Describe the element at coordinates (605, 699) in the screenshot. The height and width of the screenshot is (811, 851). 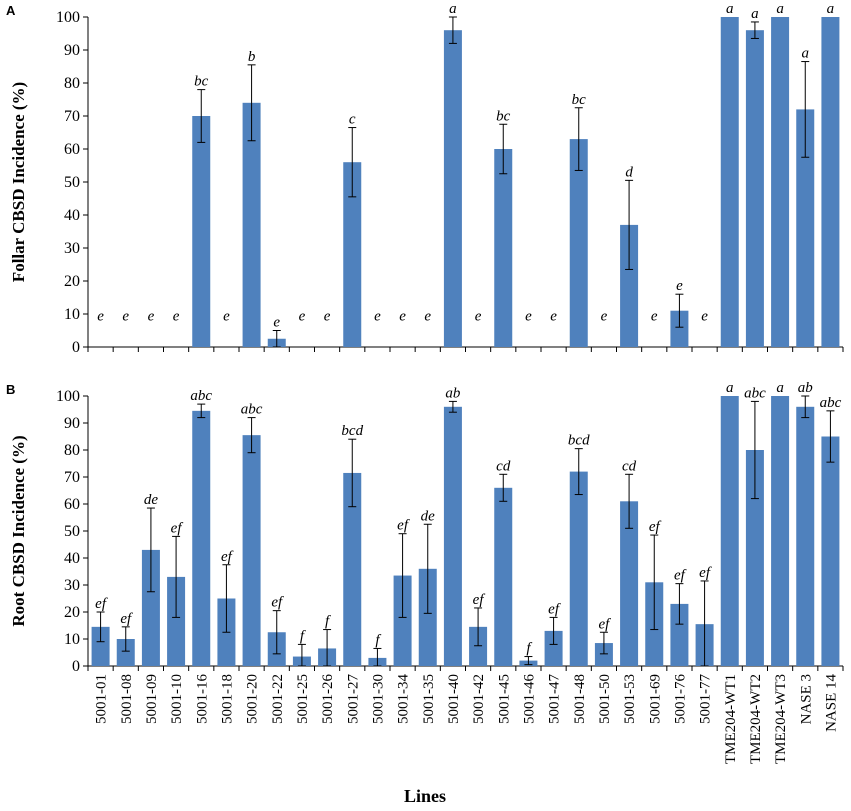
I see `x-tick-label: 5001-50` at that location.